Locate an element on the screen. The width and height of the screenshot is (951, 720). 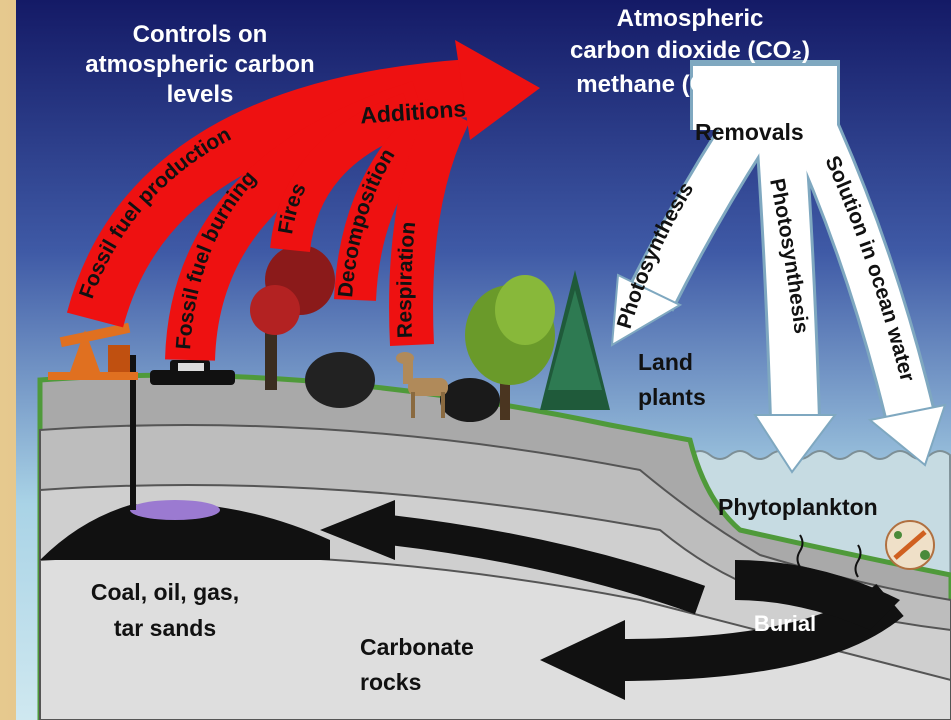
car is located at coordinates (192, 372).